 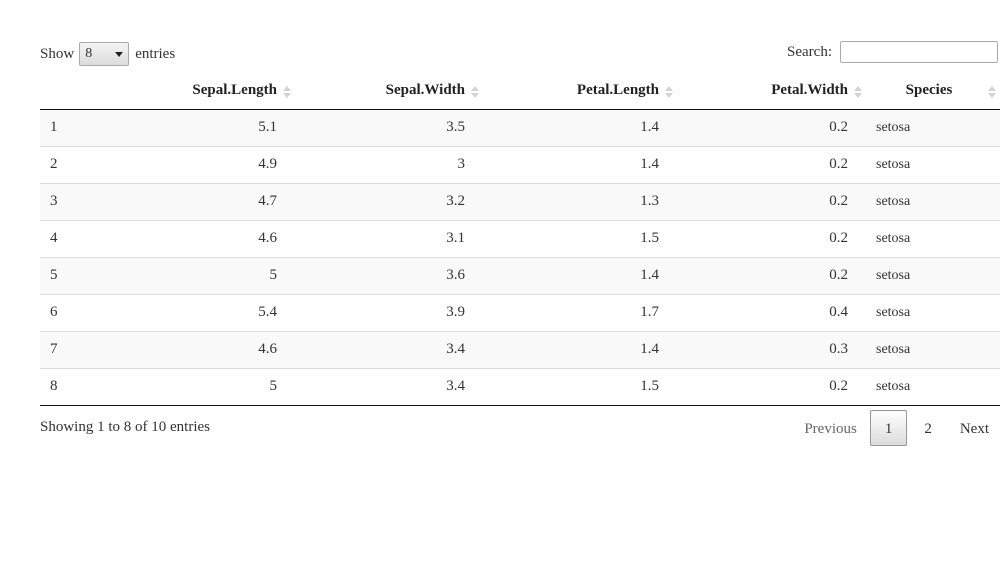 What do you see at coordinates (90, 164) in the screenshot?
I see `row-index-cell: 2` at bounding box center [90, 164].